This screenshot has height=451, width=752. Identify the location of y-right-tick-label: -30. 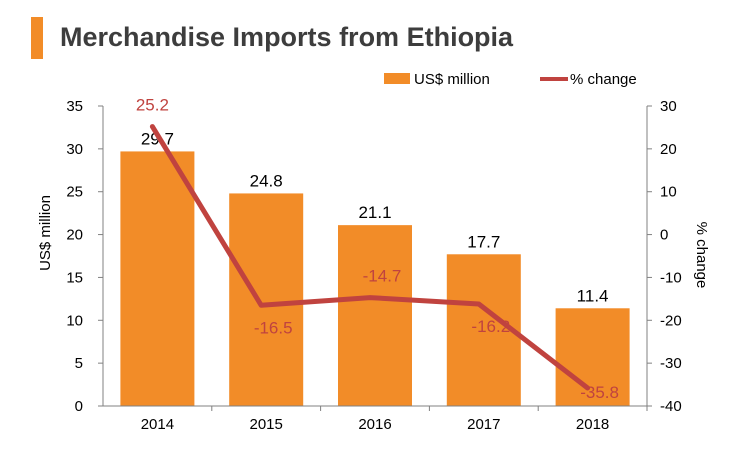
(671, 363).